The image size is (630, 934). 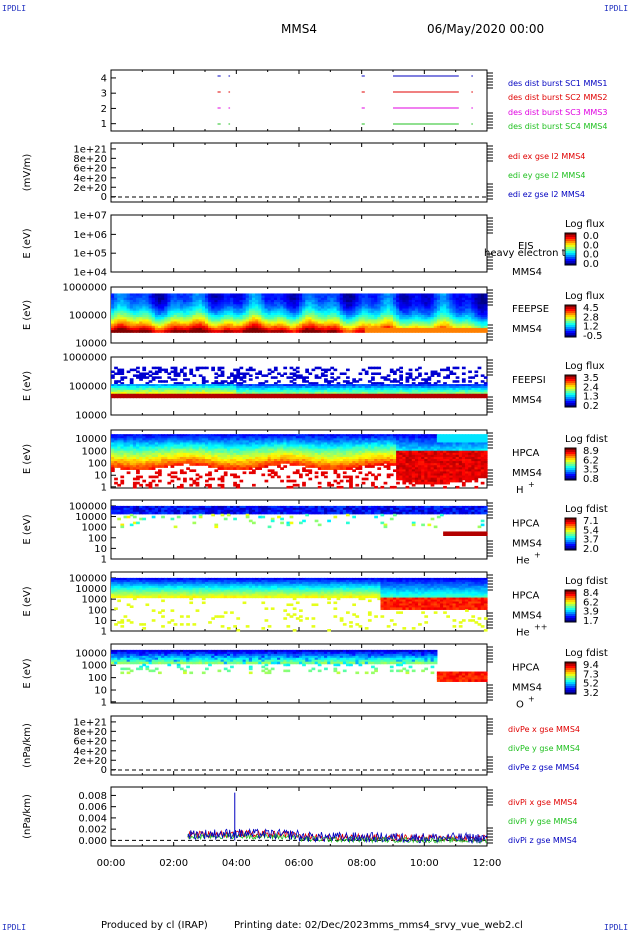 What do you see at coordinates (104, 124) in the screenshot?
I see `burst-y-tick-label: 1` at bounding box center [104, 124].